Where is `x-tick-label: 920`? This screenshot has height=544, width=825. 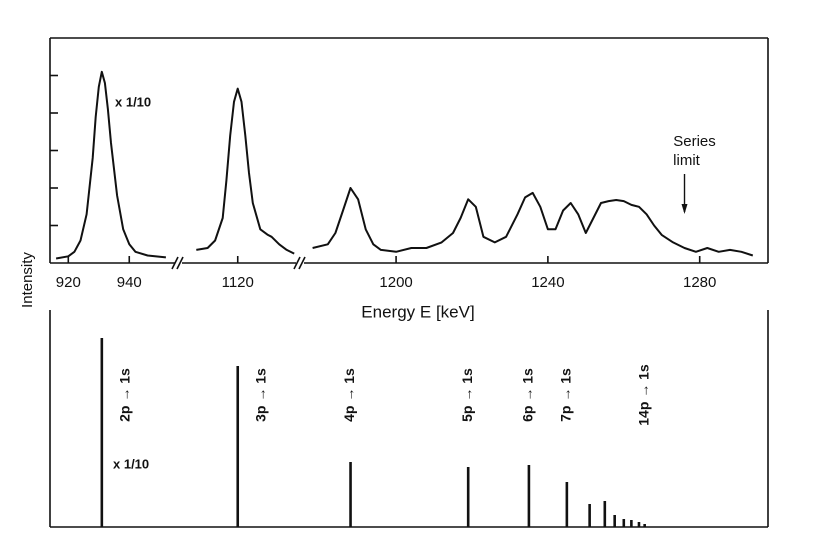 x-tick-label: 920 is located at coordinates (68, 282).